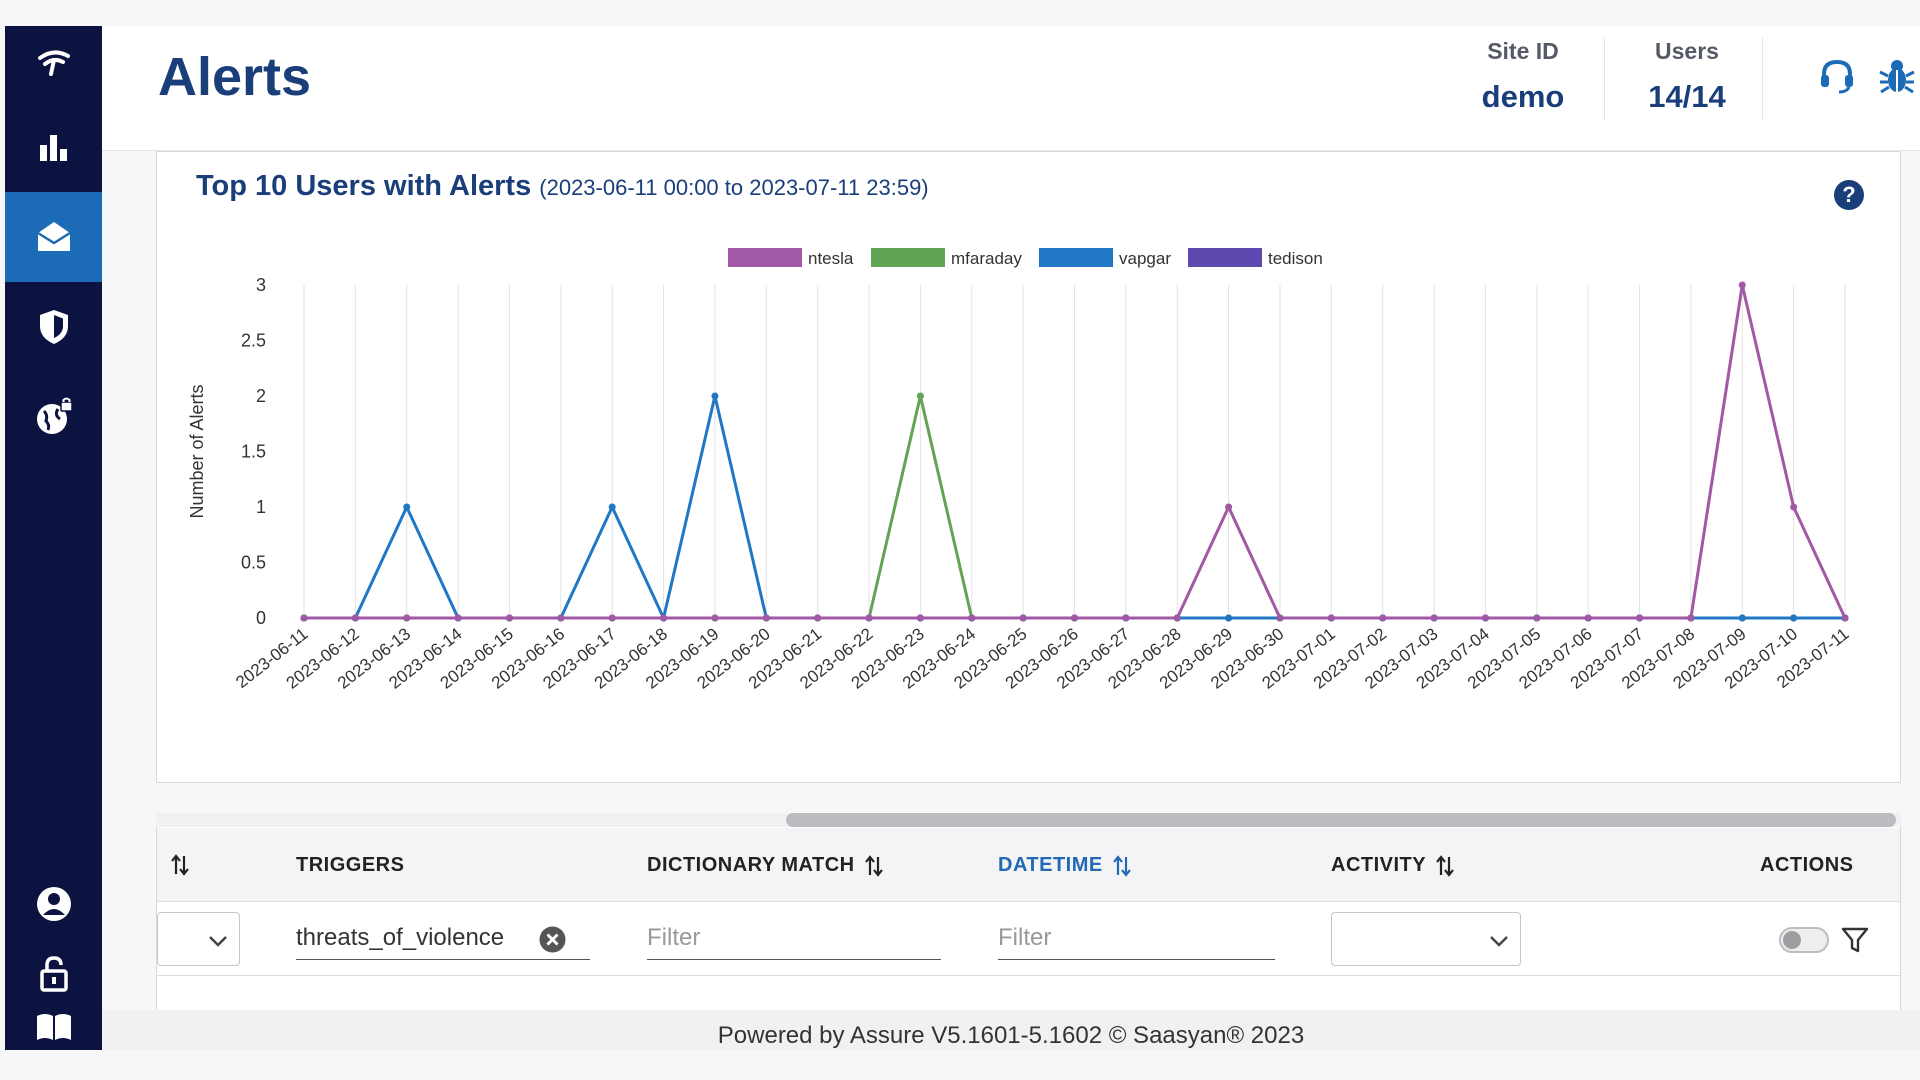  Describe the element at coordinates (53, 538) in the screenshot. I see `sidebar` at that location.